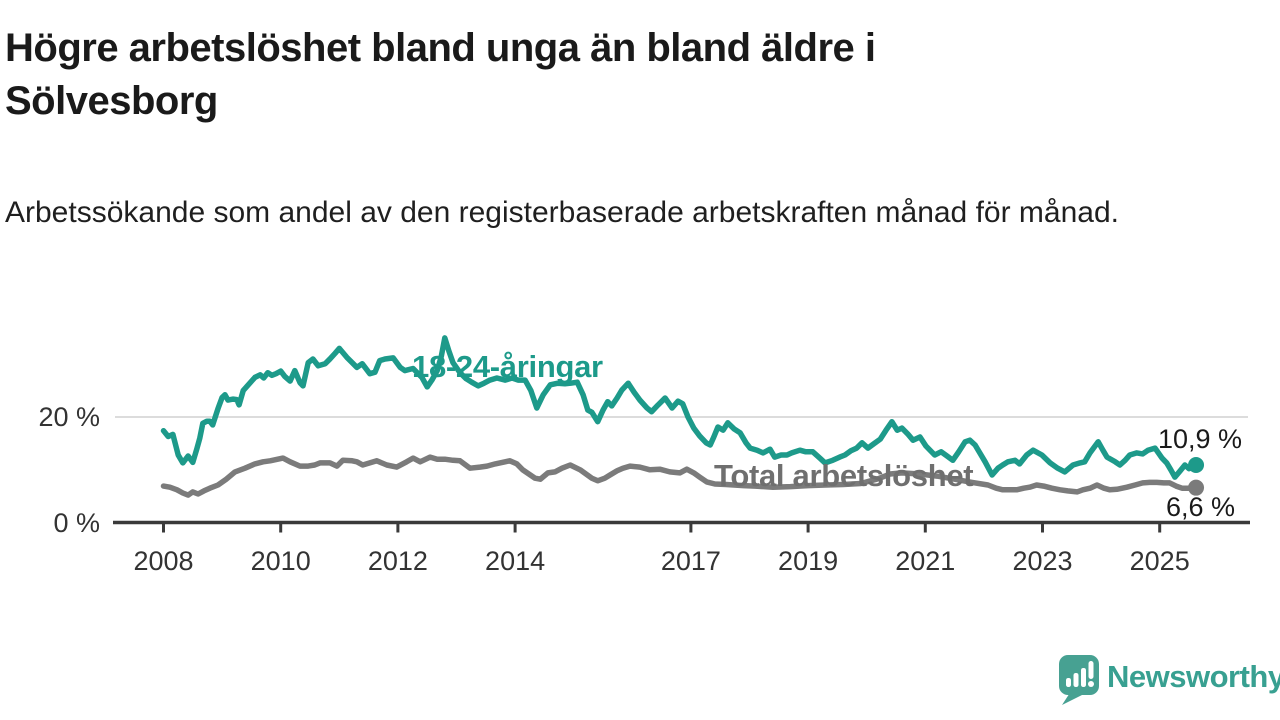  What do you see at coordinates (1193, 676) in the screenshot?
I see `brand-name: Newsworthy` at bounding box center [1193, 676].